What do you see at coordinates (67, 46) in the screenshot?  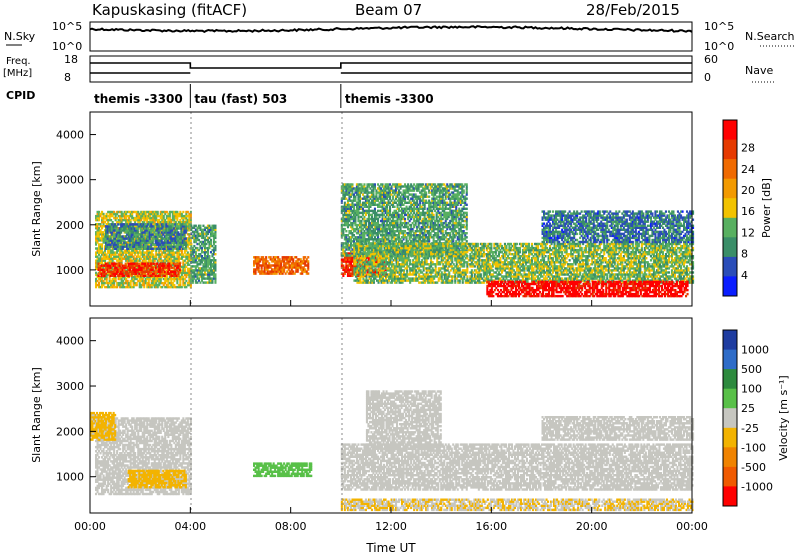 I see `nsky-tick-bottom: 10^0` at bounding box center [67, 46].